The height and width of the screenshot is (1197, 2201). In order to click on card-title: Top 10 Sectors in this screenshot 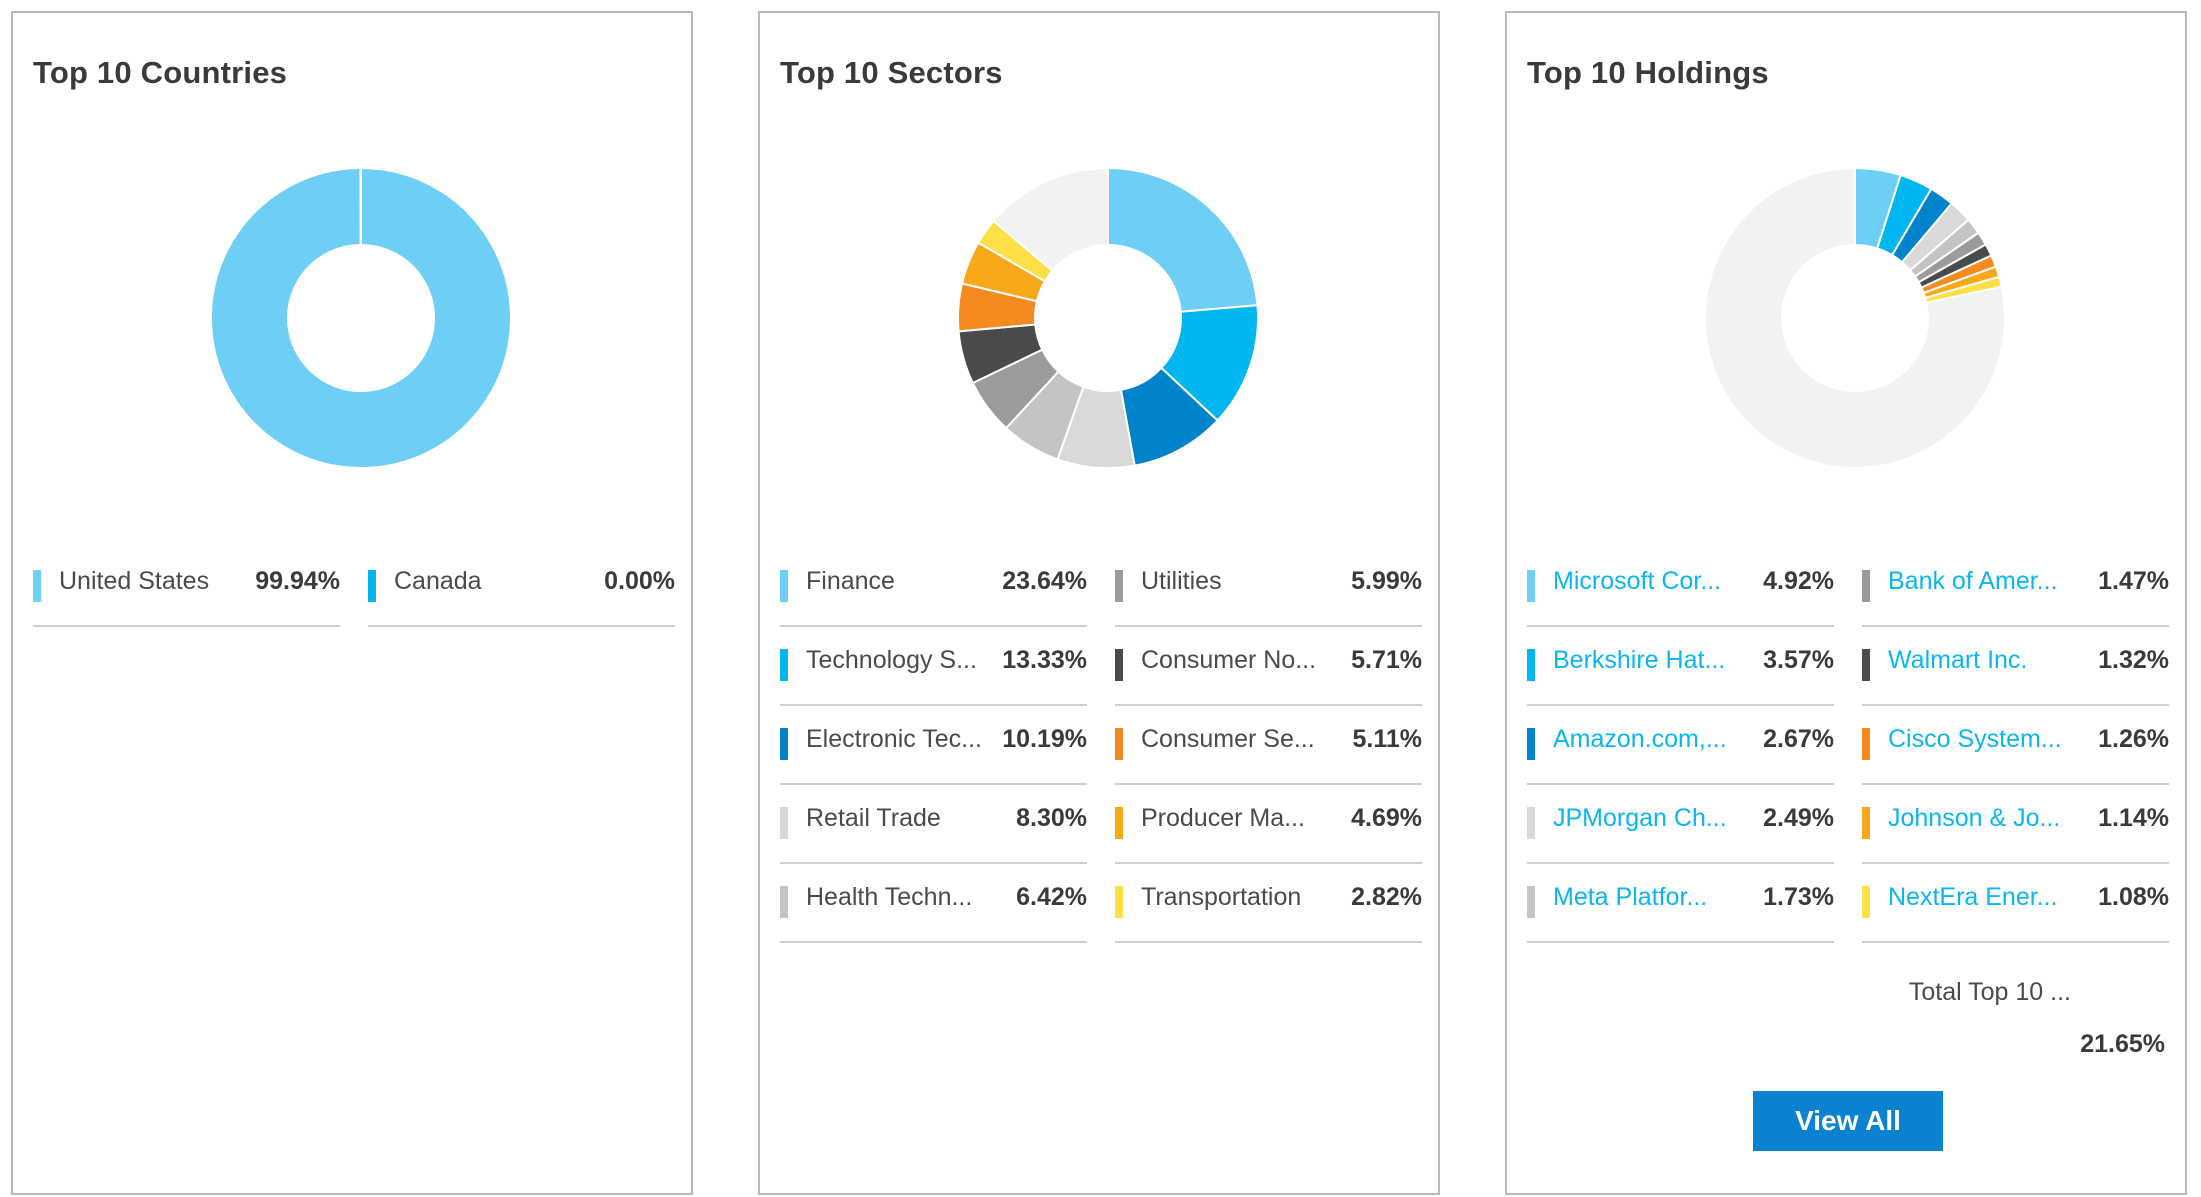, I will do `click(891, 72)`.